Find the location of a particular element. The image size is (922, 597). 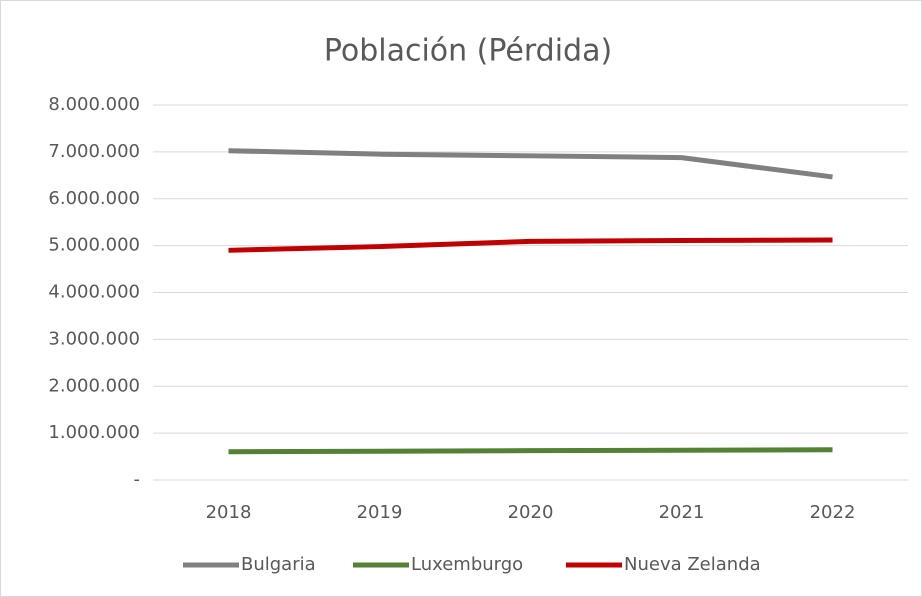

y-tick-label: 2.000.000 is located at coordinates (94, 385).